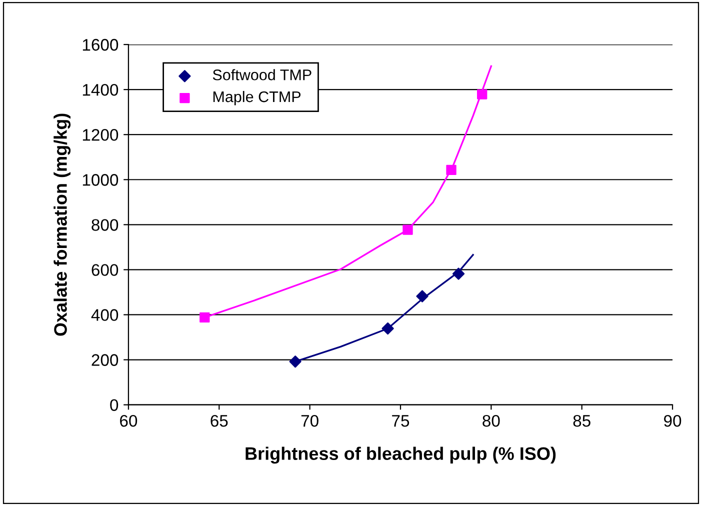 Image resolution: width=702 pixels, height=506 pixels. What do you see at coordinates (100, 44) in the screenshot?
I see `y-tick-label: 1600` at bounding box center [100, 44].